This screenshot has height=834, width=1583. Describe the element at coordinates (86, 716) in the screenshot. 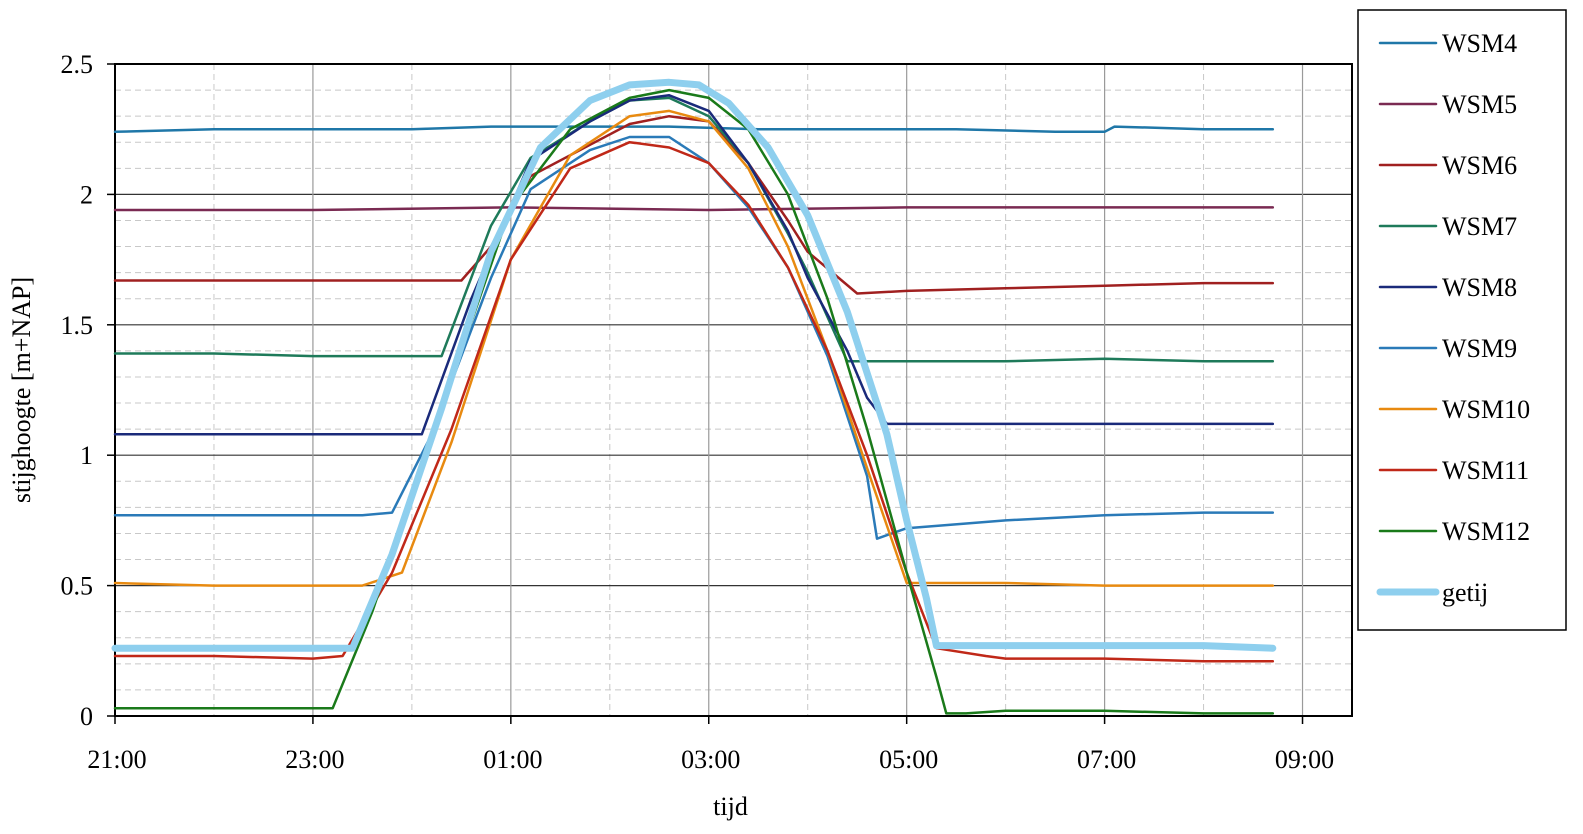

I see `y-tick-label: 0` at that location.